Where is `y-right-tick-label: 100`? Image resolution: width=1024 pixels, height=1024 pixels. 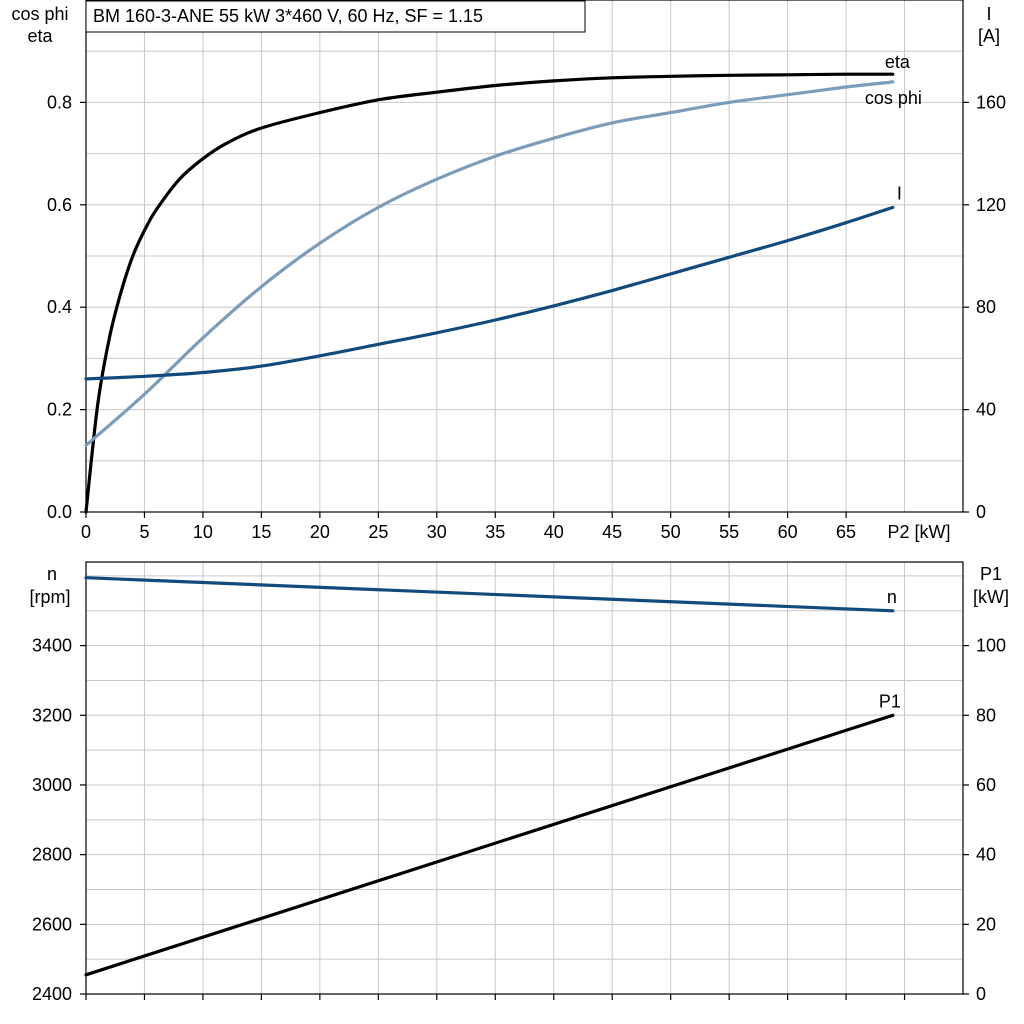 y-right-tick-label: 100 is located at coordinates (991, 646).